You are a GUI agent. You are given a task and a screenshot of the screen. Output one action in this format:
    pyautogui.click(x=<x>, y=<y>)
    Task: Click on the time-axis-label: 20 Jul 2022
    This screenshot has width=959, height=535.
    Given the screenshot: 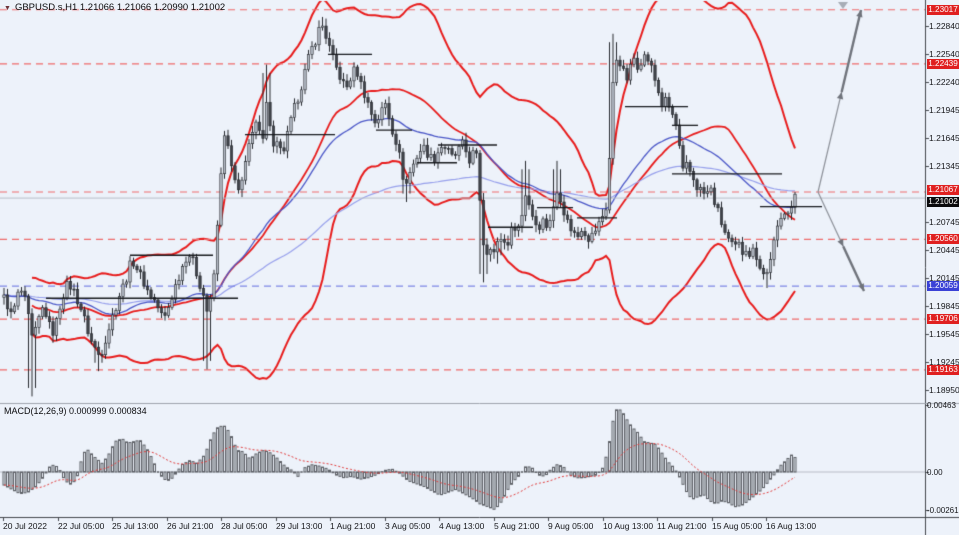 What is the action you would take?
    pyautogui.click(x=25, y=526)
    